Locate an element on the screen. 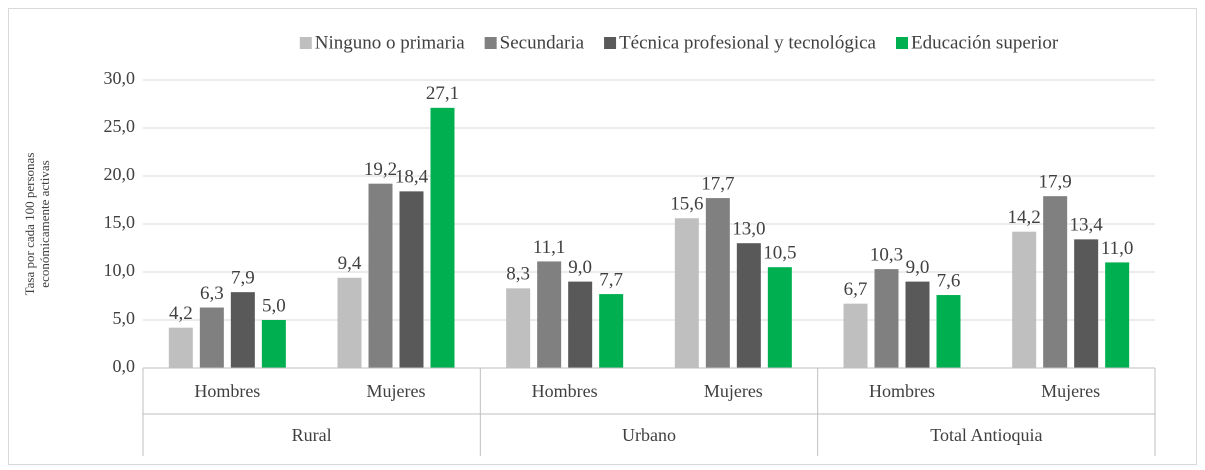 The height and width of the screenshot is (470, 1205). y-tick-label: 20,0 is located at coordinates (120, 174).